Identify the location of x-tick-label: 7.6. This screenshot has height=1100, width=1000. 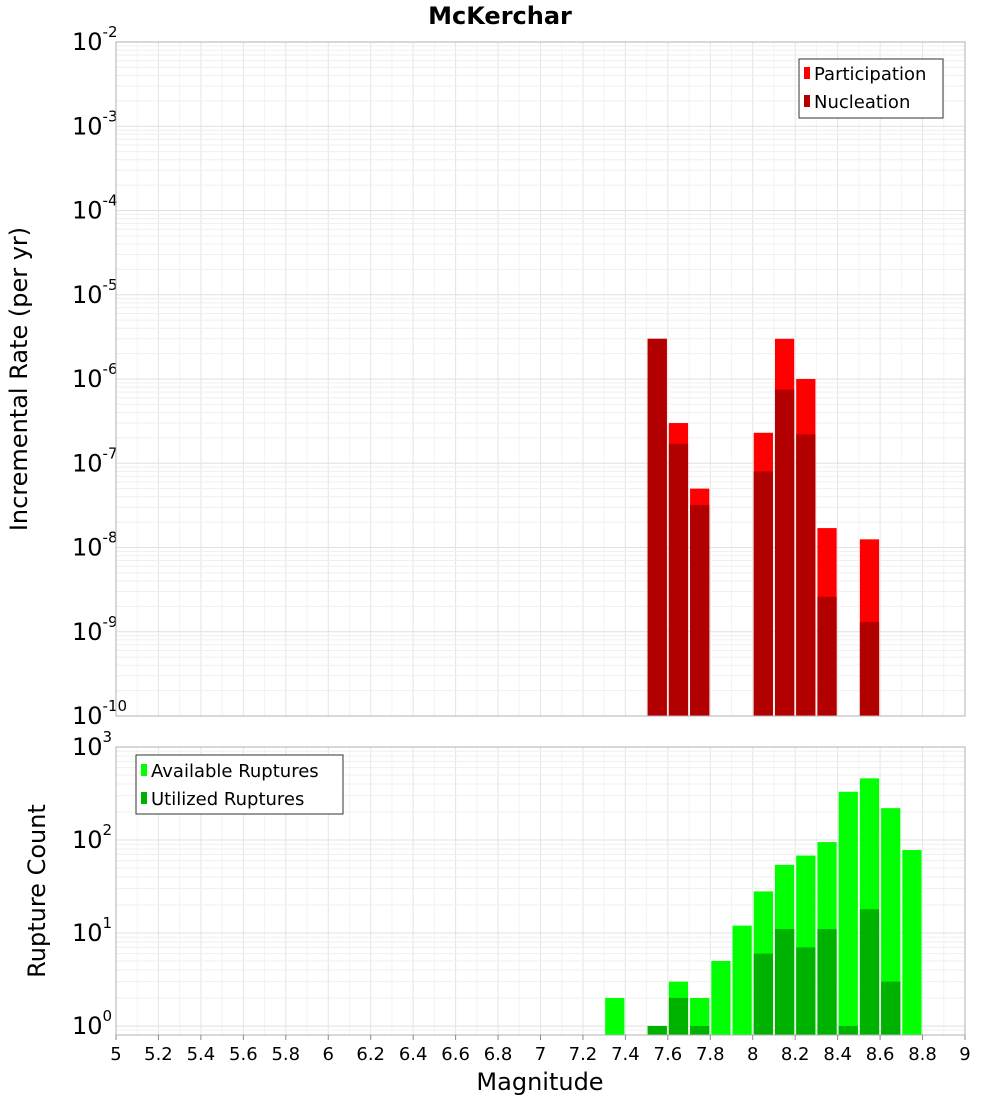
(668, 1054).